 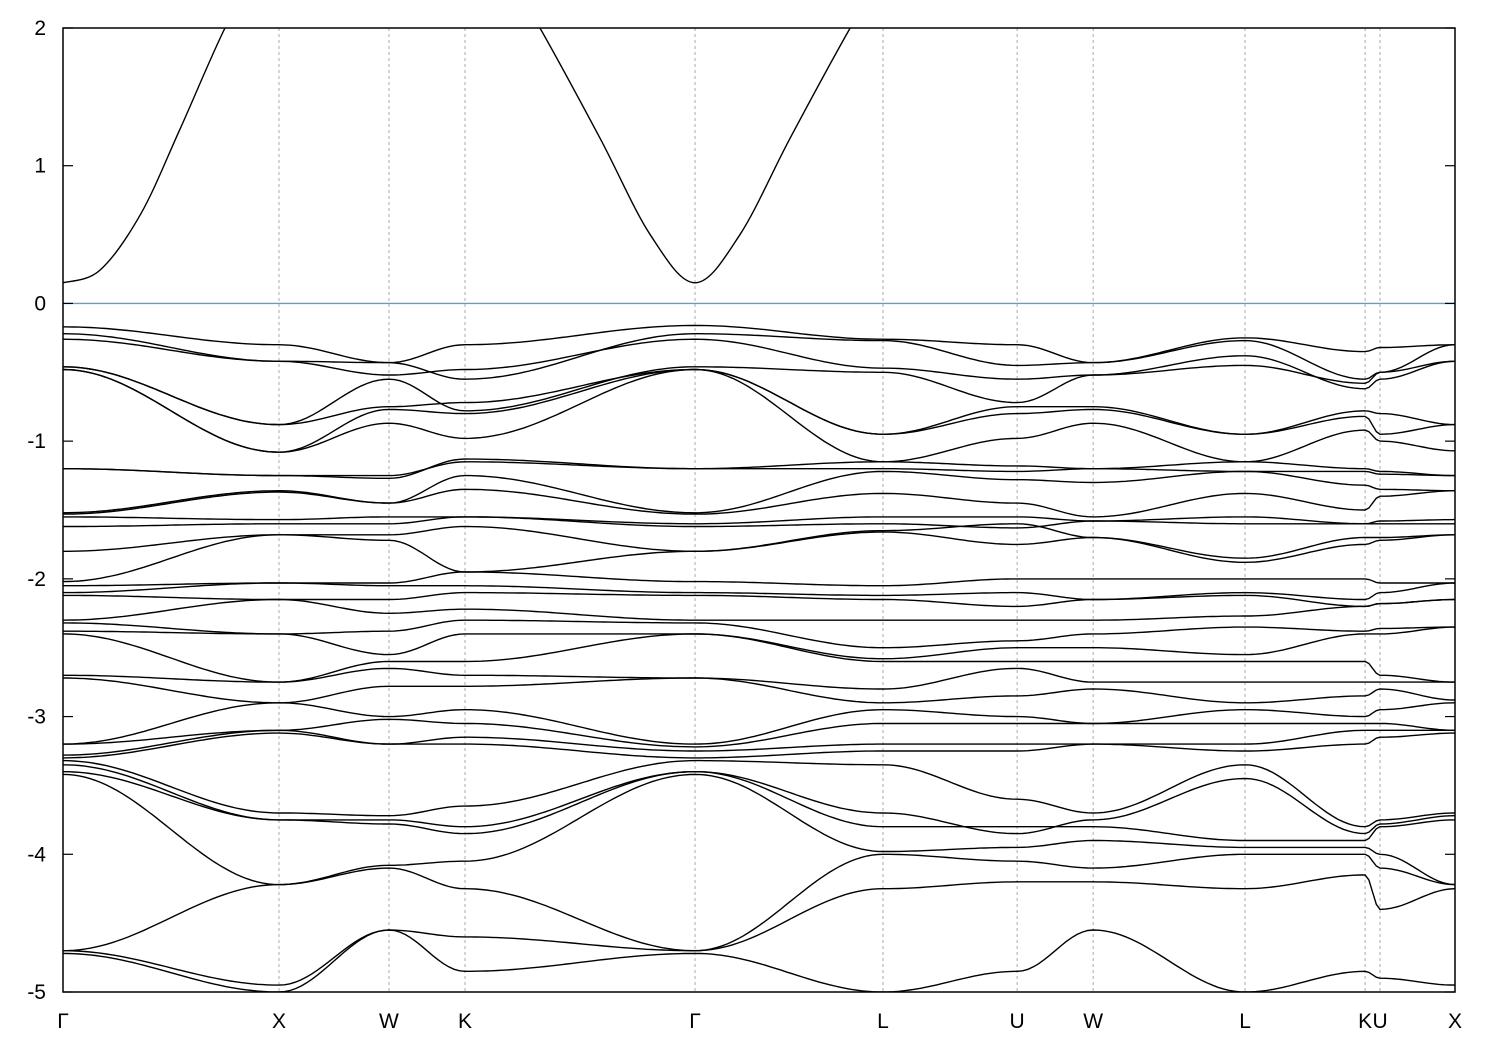 I want to click on y-tick-label: -1, so click(x=36, y=441).